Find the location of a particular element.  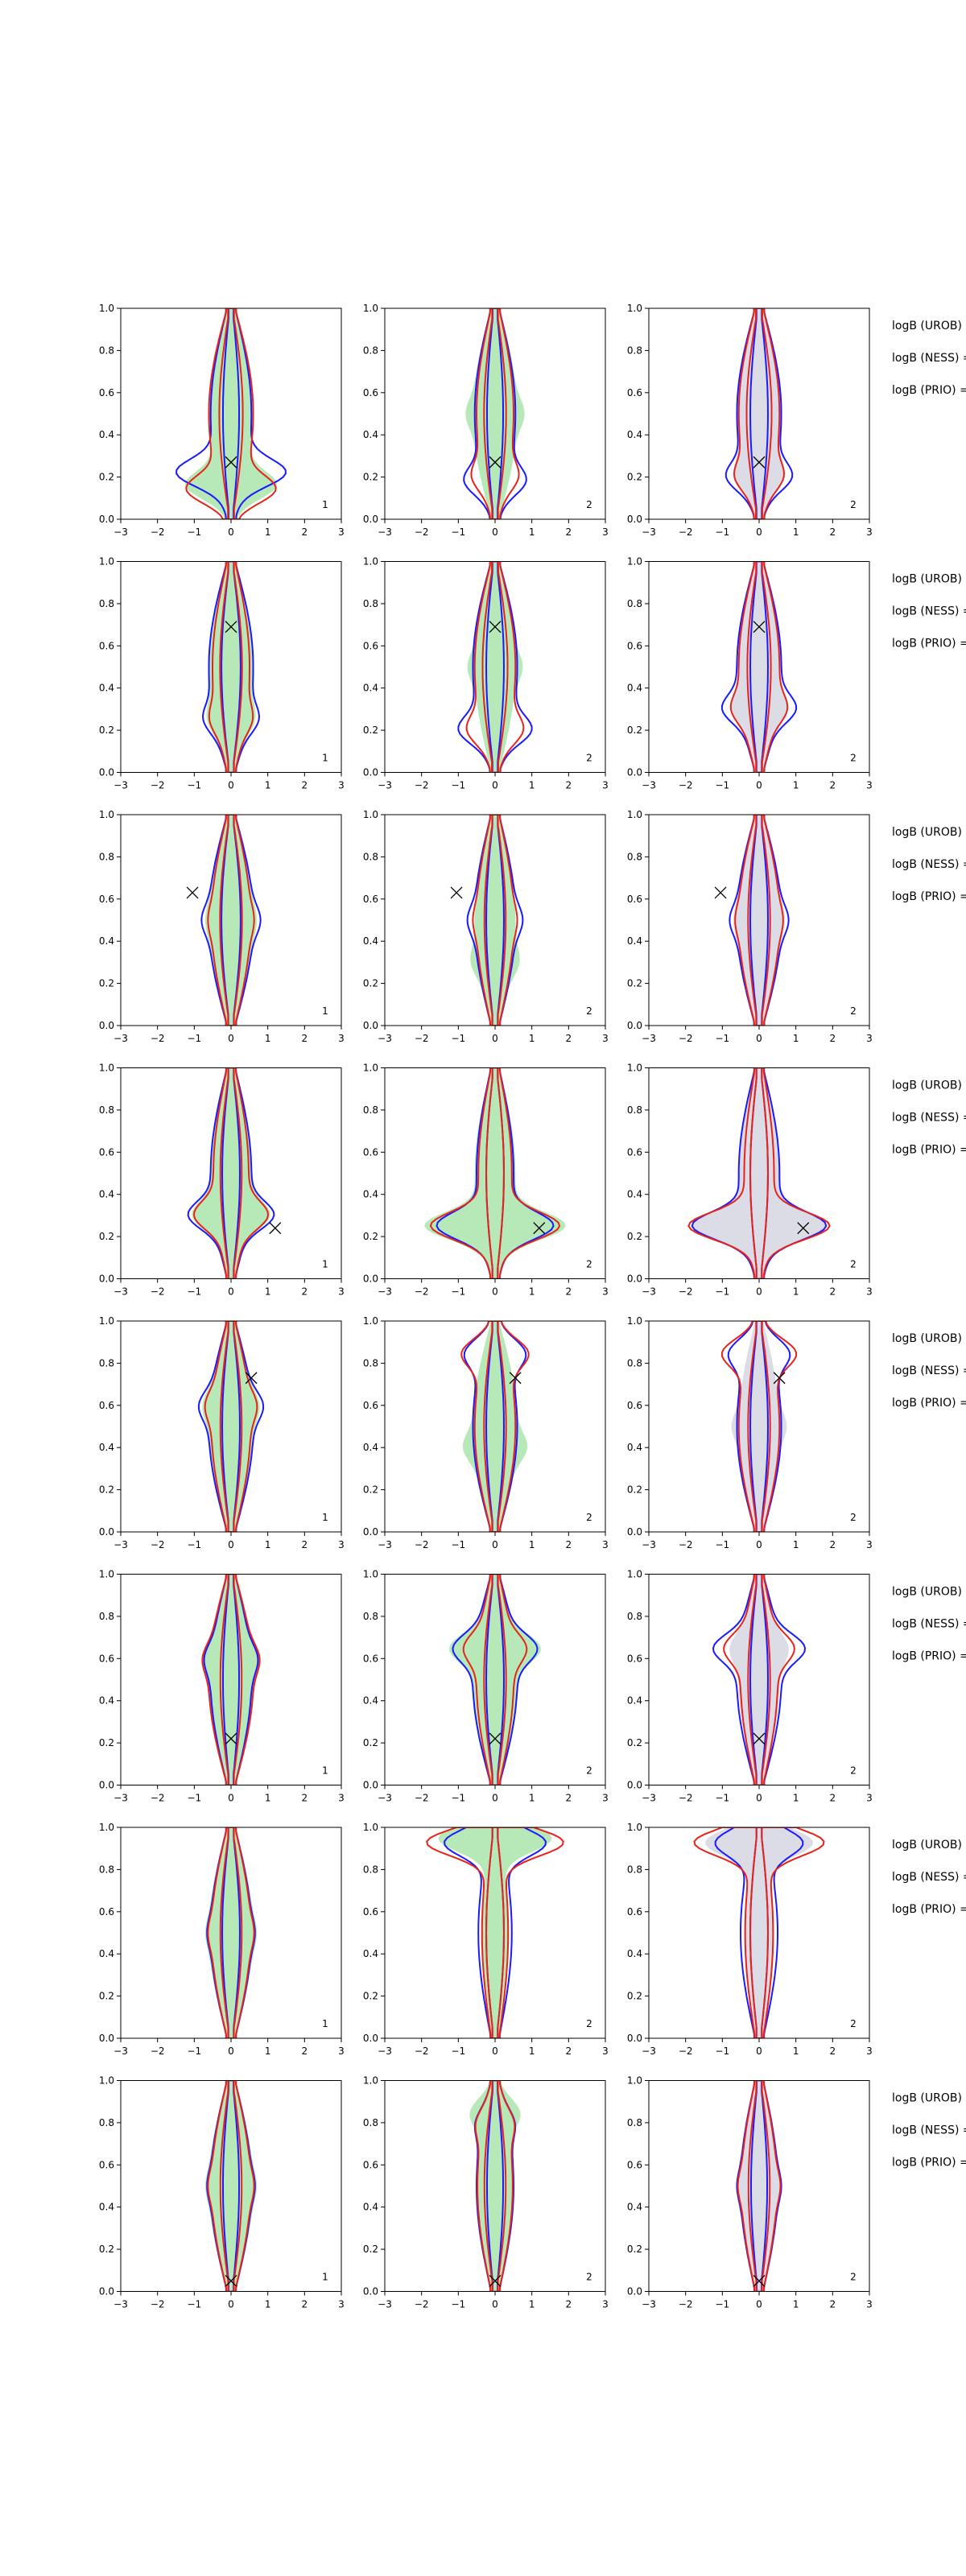

panel-r7-c1: −3 −2 −1 0 1 2 3 0.0 0.2 0.4 0.6 0.8 1.0 1 is located at coordinates (222, 1939).